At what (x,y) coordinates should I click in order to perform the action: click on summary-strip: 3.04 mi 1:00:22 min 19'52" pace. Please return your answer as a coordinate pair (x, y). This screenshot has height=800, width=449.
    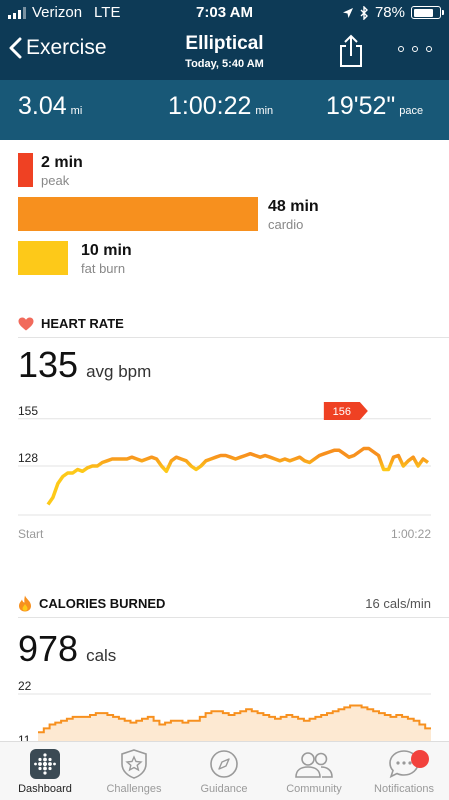
    Looking at the image, I should click on (224, 110).